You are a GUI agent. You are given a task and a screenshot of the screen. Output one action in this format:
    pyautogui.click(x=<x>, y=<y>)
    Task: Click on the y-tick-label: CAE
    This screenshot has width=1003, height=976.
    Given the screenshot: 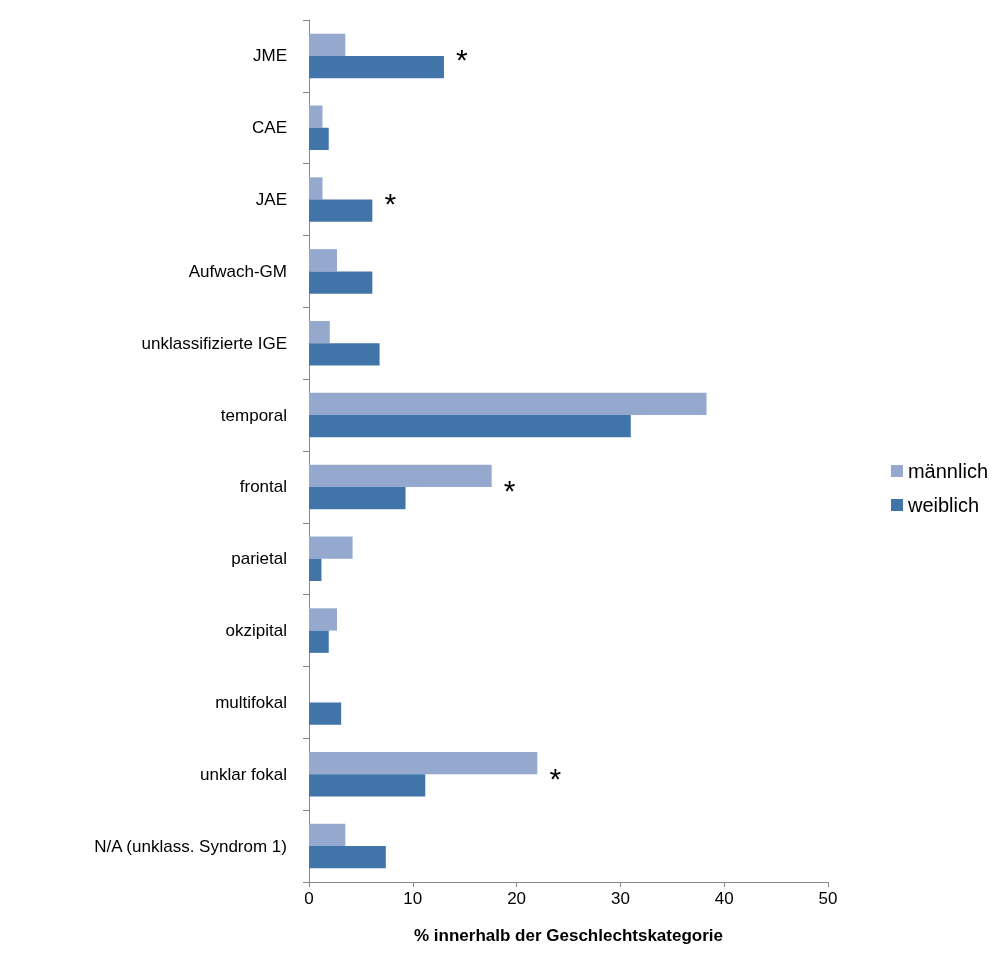 What is the action you would take?
    pyautogui.click(x=269, y=128)
    